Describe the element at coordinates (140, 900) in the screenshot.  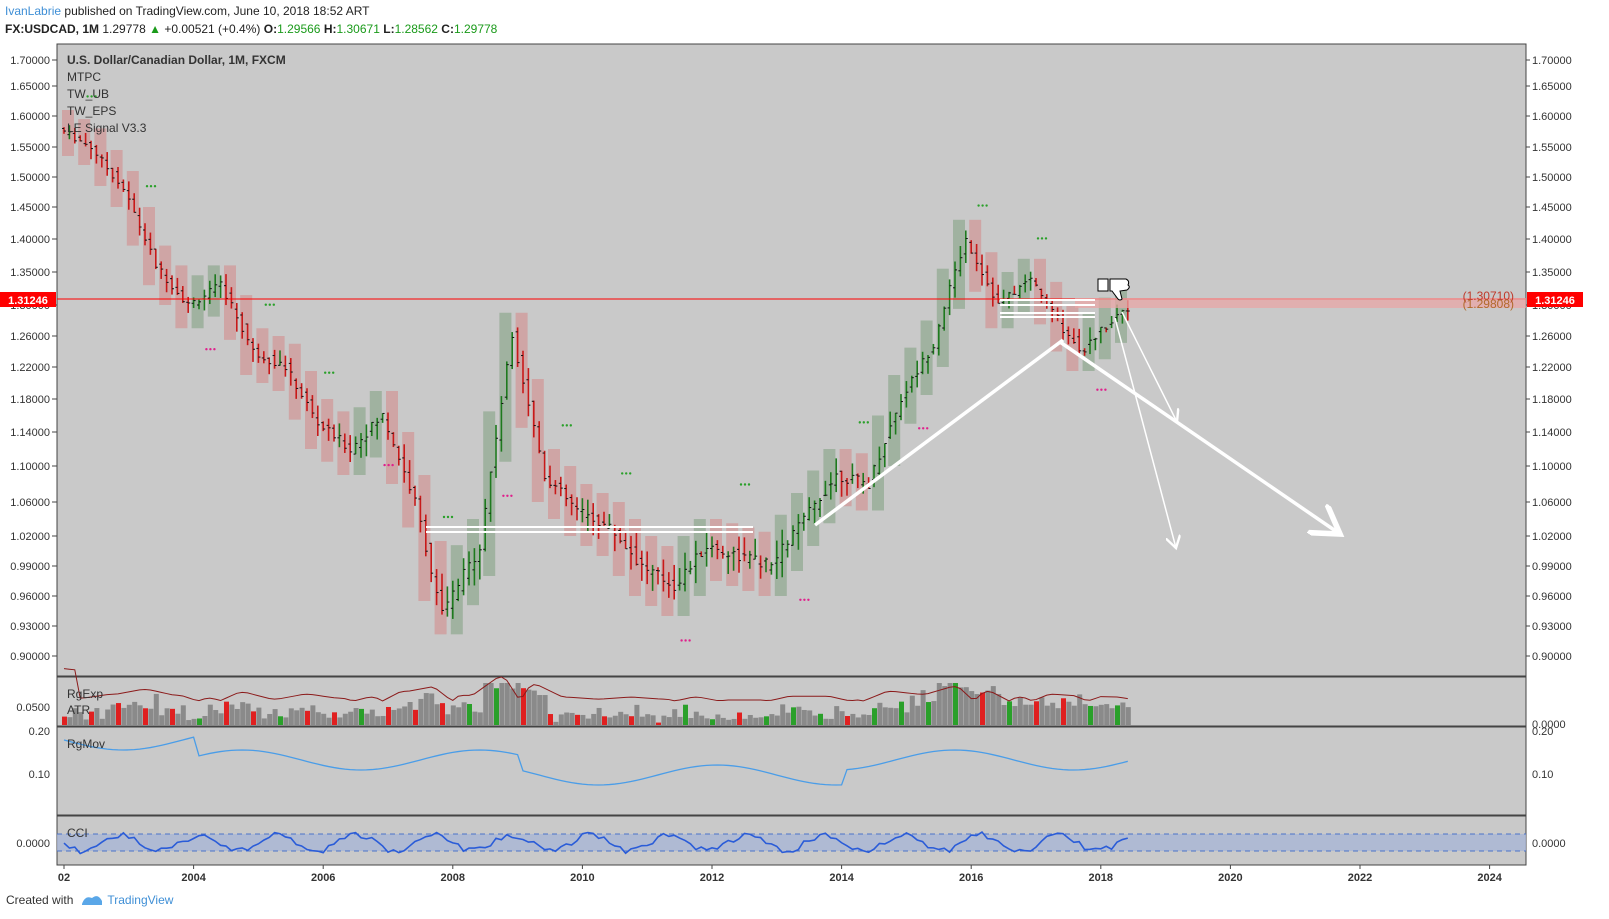
I see `footer-brand-link: TradingView` at that location.